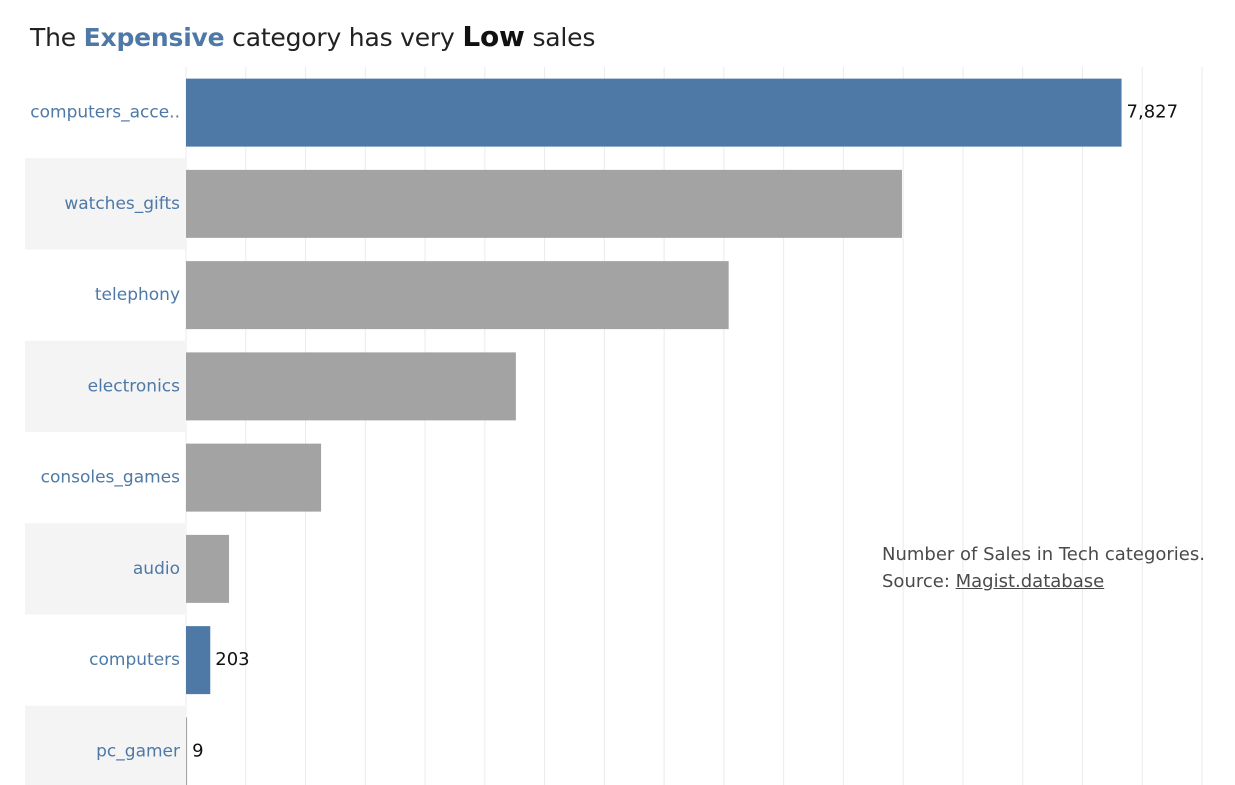  I want to click on annotation-line-1: Number of Sales in Tech categories., so click(1043, 554).